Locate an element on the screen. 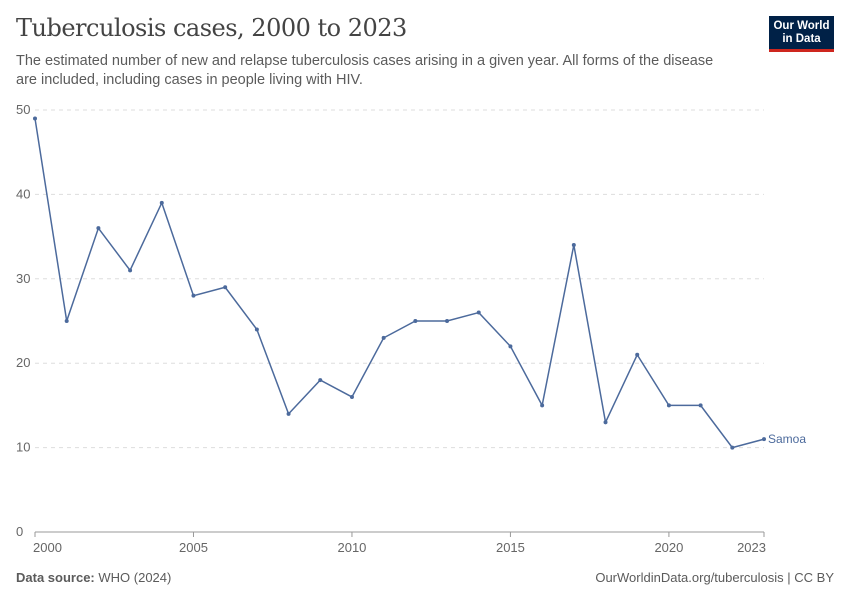 The height and width of the screenshot is (600, 850). y-tick-label: 20 is located at coordinates (23, 362).